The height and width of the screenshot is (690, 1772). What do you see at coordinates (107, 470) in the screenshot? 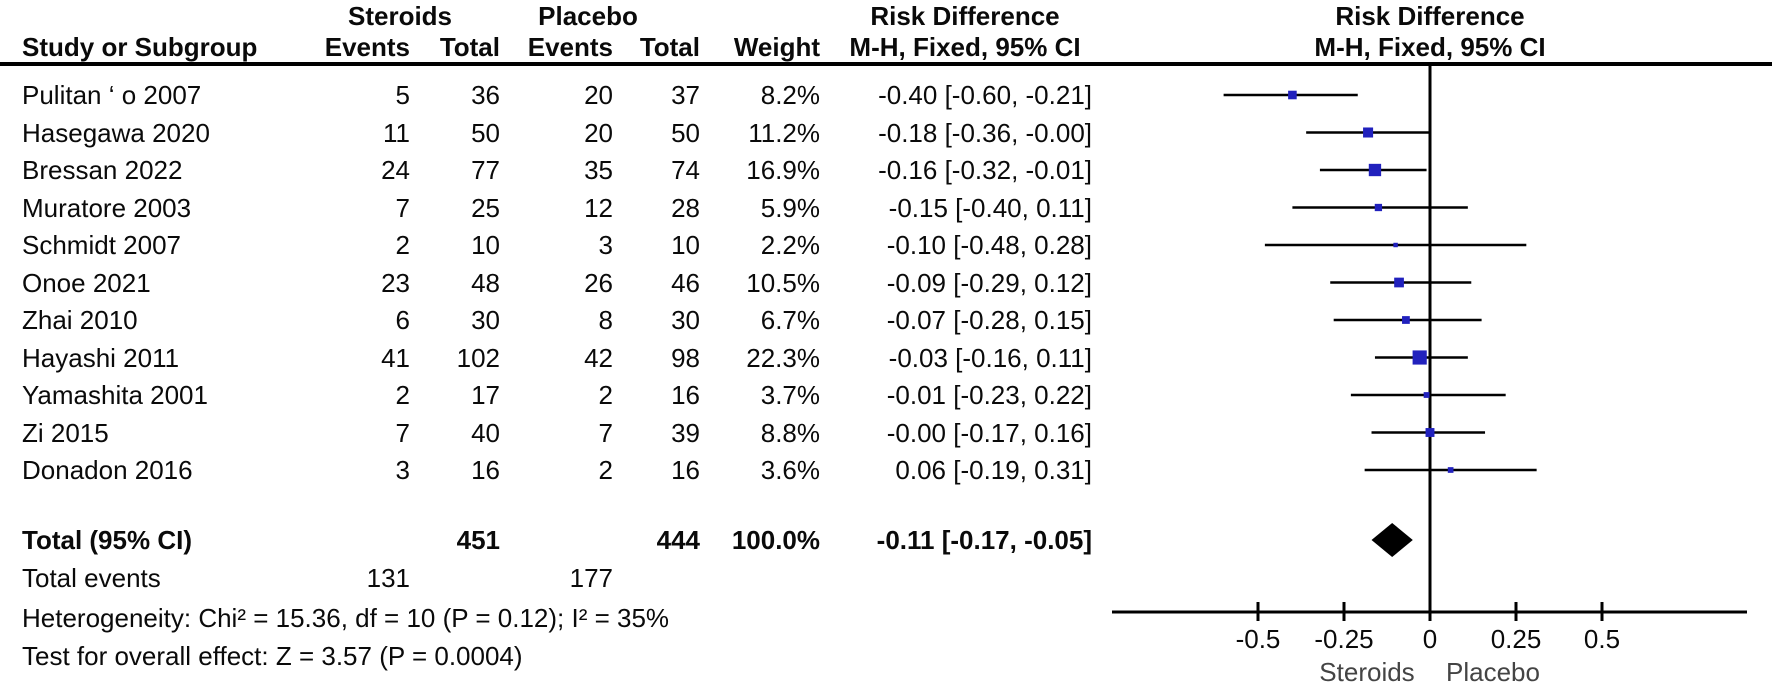
I see `study-cell: Donadon 2016` at bounding box center [107, 470].